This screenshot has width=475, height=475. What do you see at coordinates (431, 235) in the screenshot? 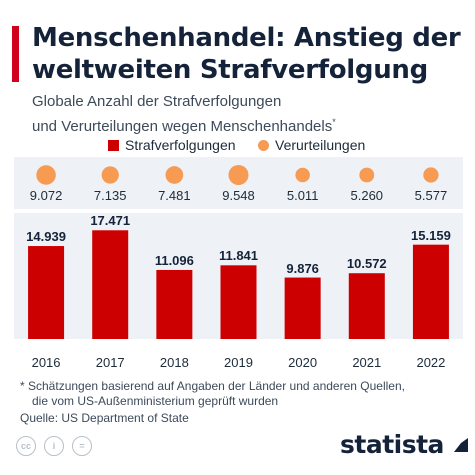
I see `prosecution-value-label-2022: 15.159` at bounding box center [431, 235].